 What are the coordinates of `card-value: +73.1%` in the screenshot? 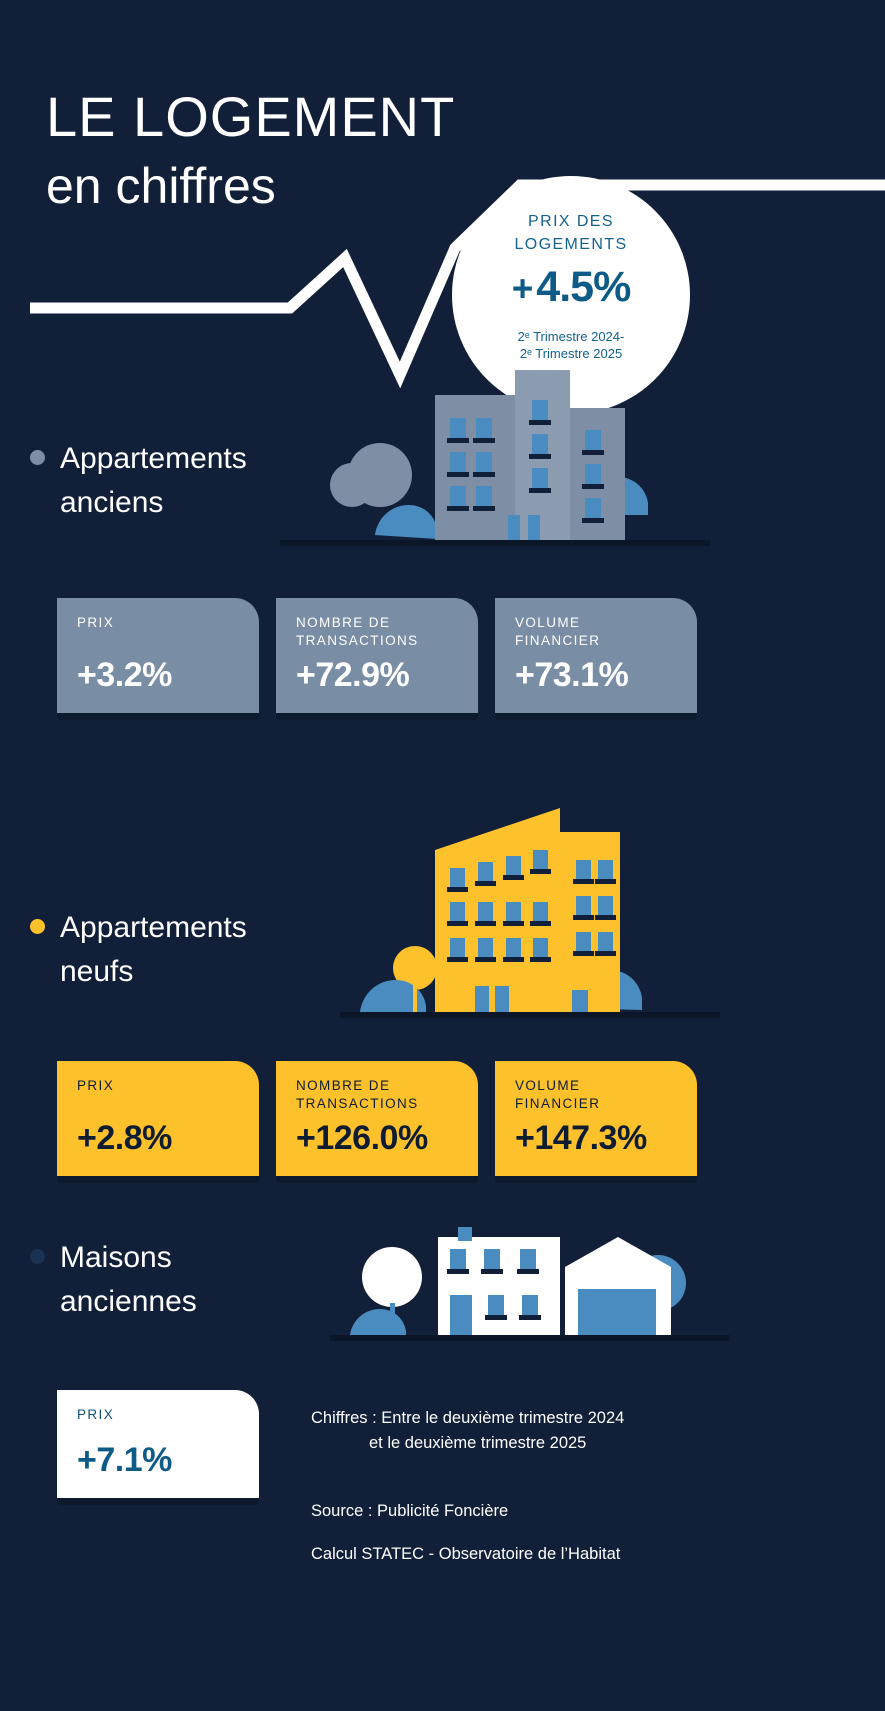 It's located at (572, 675).